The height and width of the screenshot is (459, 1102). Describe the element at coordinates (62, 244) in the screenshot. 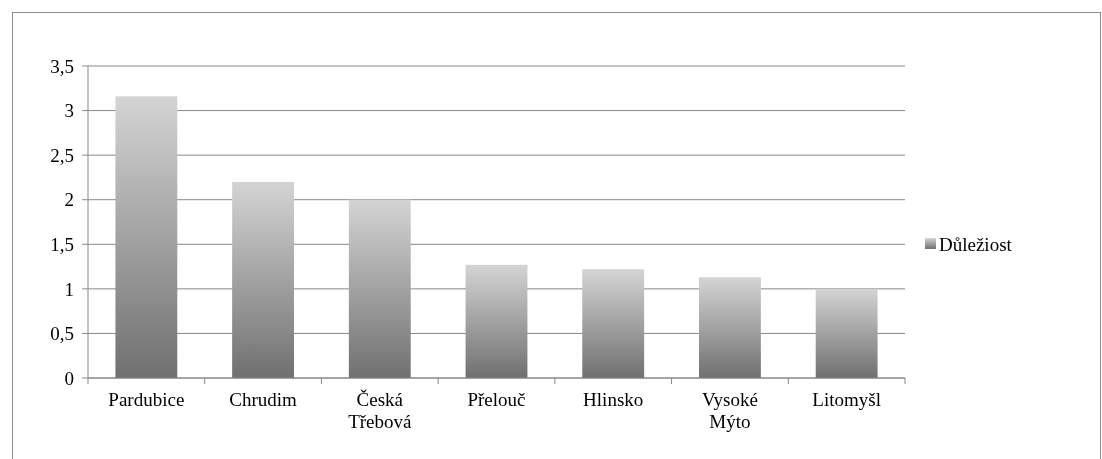

I see `y-tick-label: 1,5` at that location.